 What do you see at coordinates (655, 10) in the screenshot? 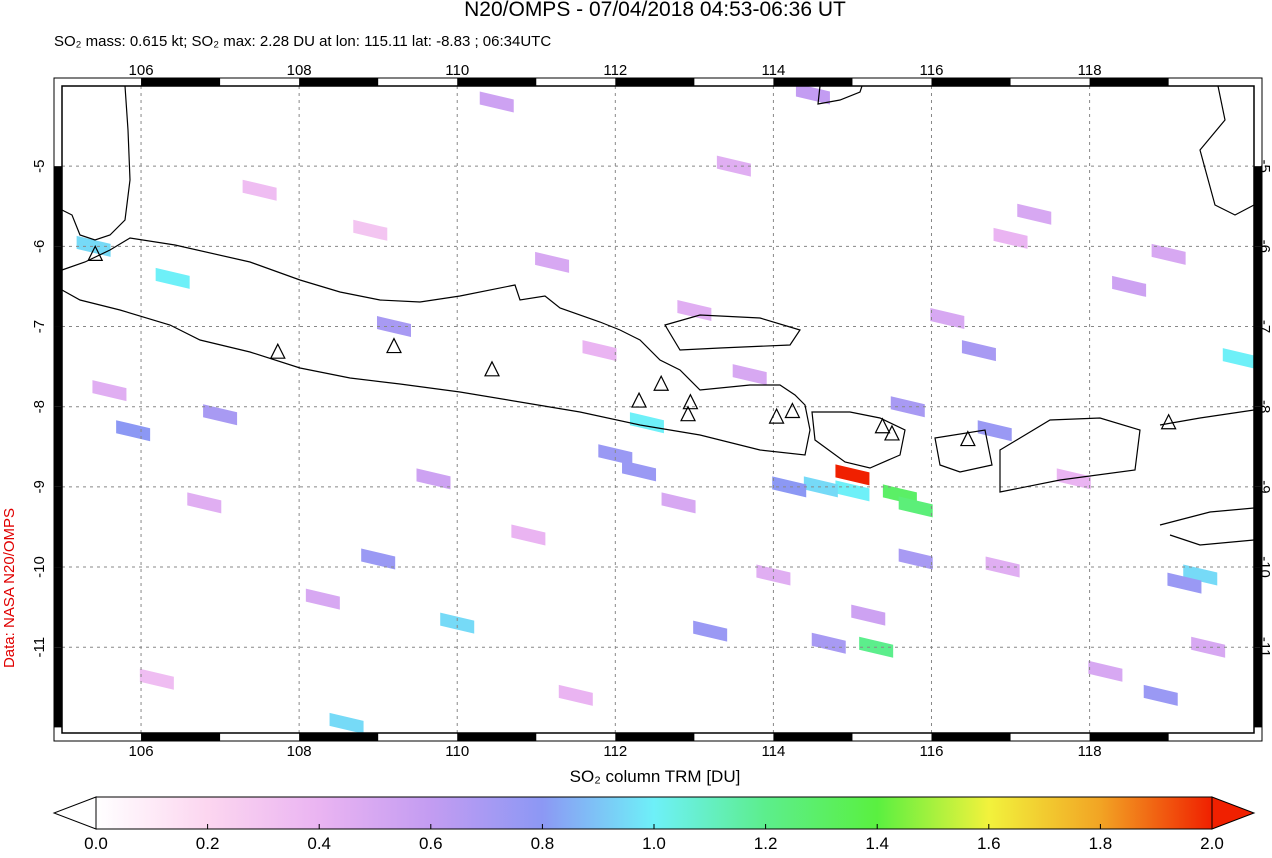
I see `chart-title: N20/OMPS - 07/04/2018 04:53-06:36 UT` at bounding box center [655, 10].